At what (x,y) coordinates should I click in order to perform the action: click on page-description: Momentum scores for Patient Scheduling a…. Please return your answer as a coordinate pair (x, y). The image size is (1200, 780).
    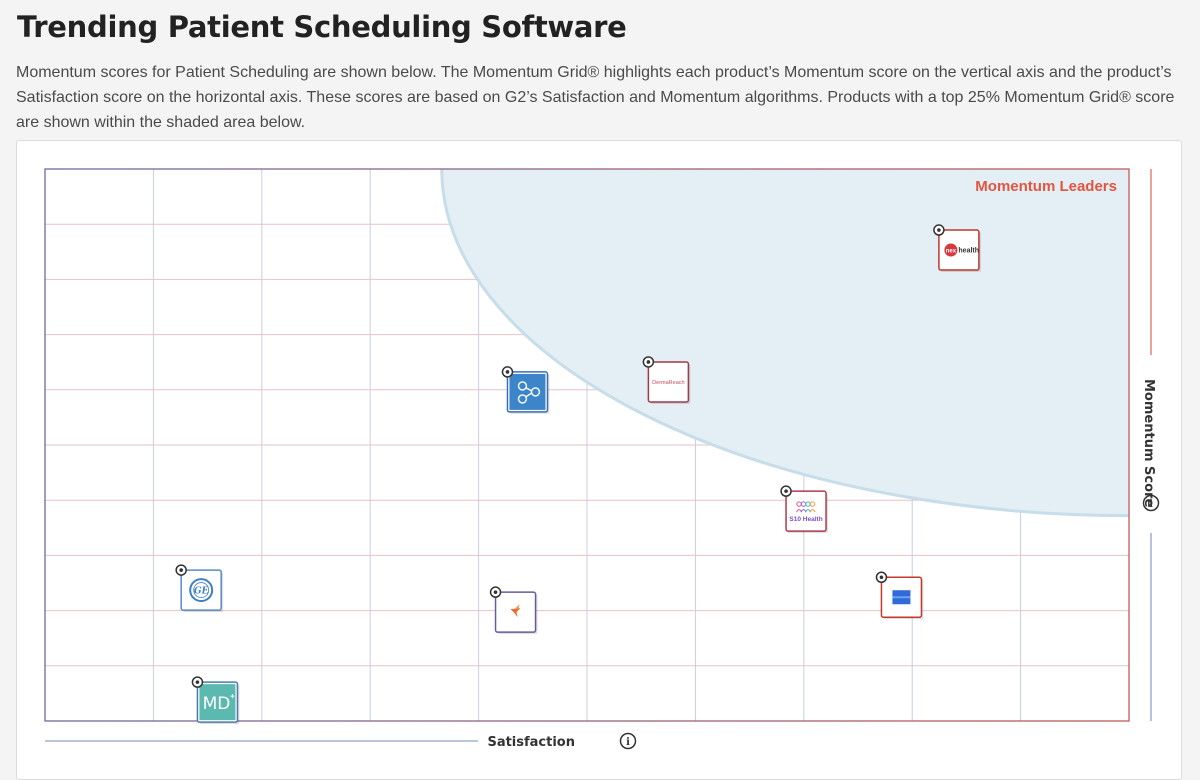
    Looking at the image, I should click on (595, 97).